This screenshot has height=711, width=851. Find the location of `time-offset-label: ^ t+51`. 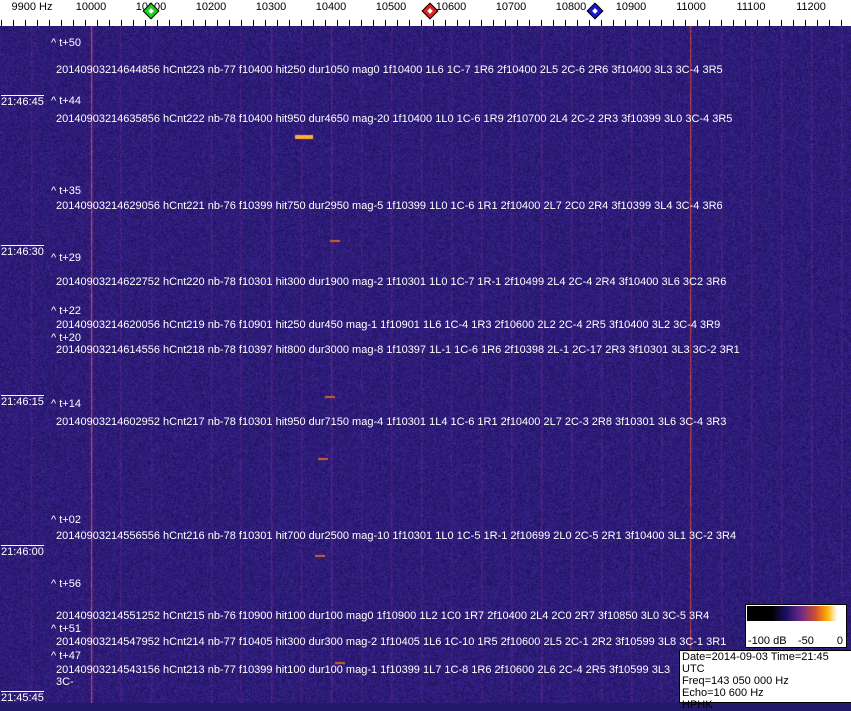

time-offset-label: ^ t+51 is located at coordinates (66, 629).